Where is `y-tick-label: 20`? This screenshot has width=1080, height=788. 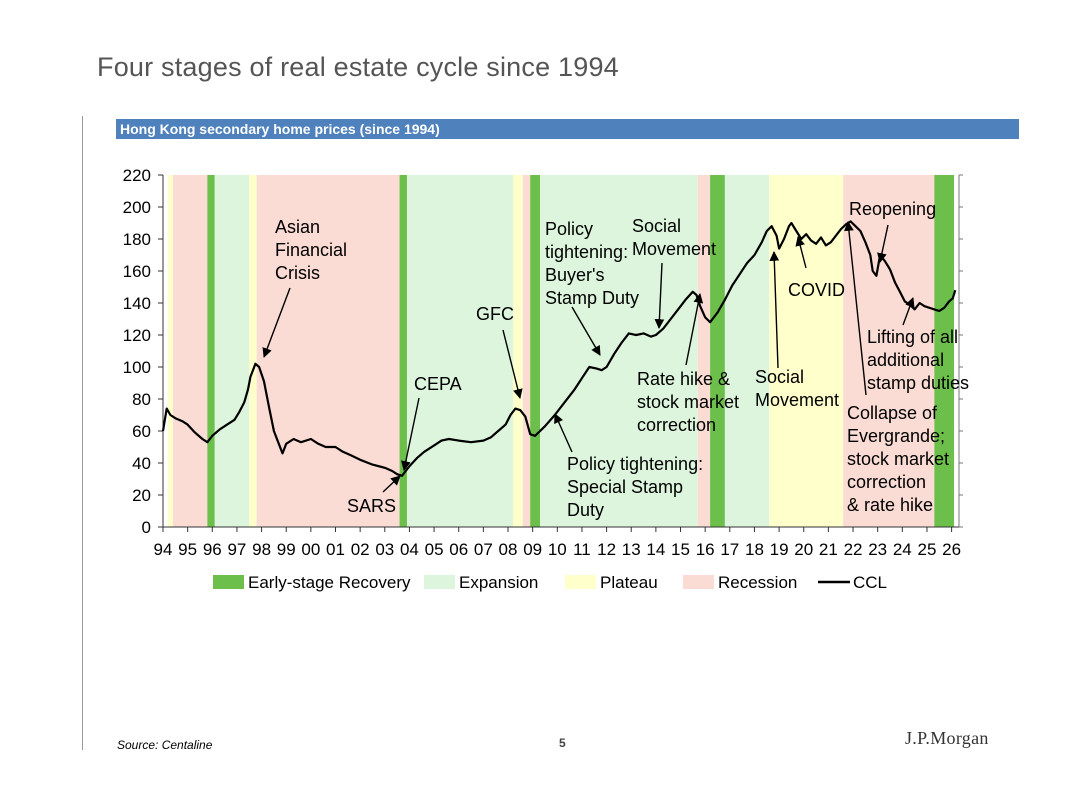
y-tick-label: 20 is located at coordinates (141, 495).